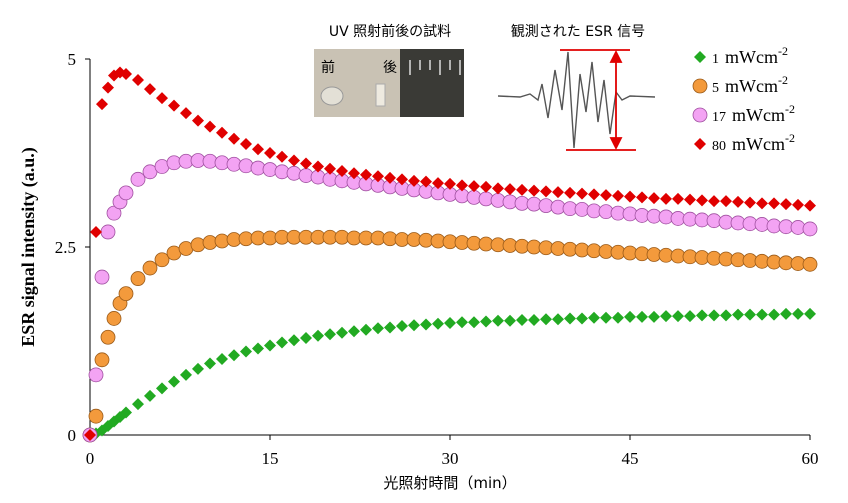 The image size is (848, 503). I want to click on legend-name: 17, so click(719, 117).